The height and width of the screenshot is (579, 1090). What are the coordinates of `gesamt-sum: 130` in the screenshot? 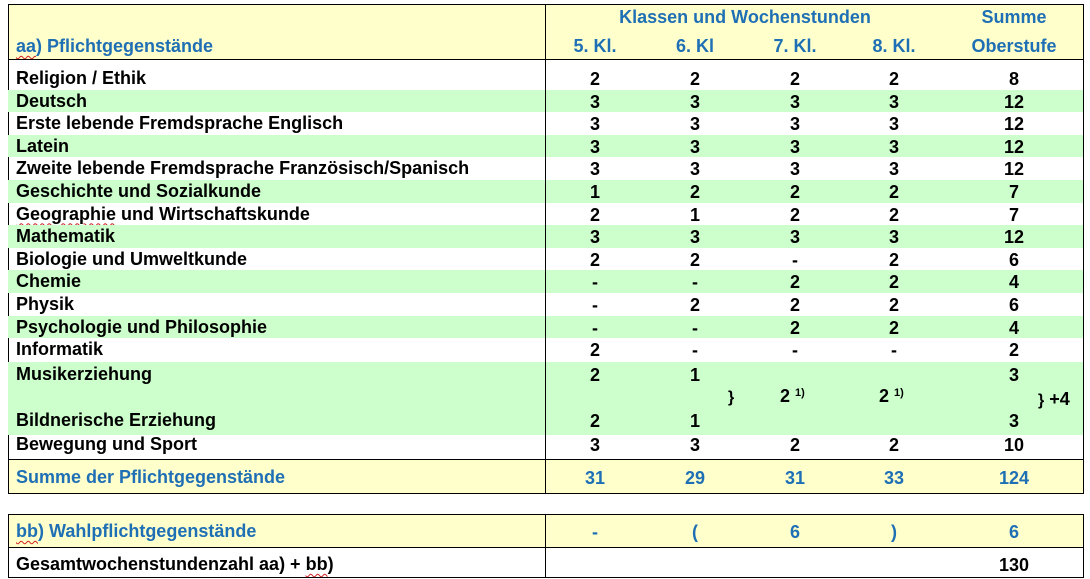 It's located at (1014, 565).